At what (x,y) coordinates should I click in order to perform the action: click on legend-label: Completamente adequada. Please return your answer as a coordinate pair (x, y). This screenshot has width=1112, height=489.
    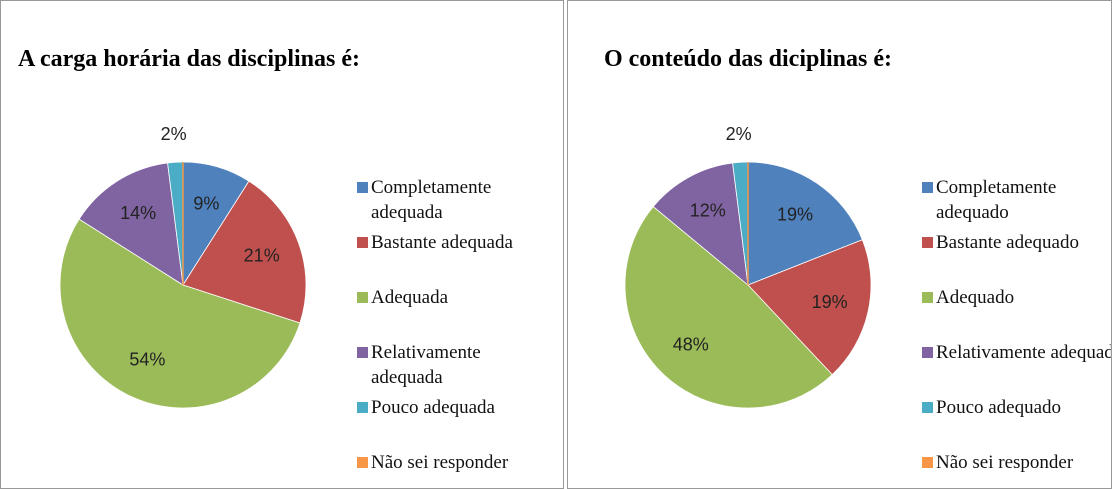
    Looking at the image, I should click on (431, 200).